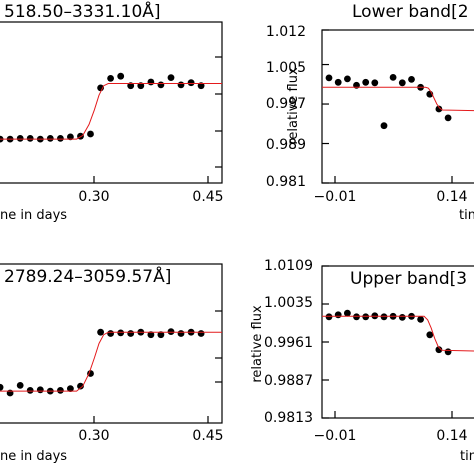 The height and width of the screenshot is (474, 474). Describe the element at coordinates (288, 303) in the screenshot. I see `y-tick-label: 1.0035` at that location.